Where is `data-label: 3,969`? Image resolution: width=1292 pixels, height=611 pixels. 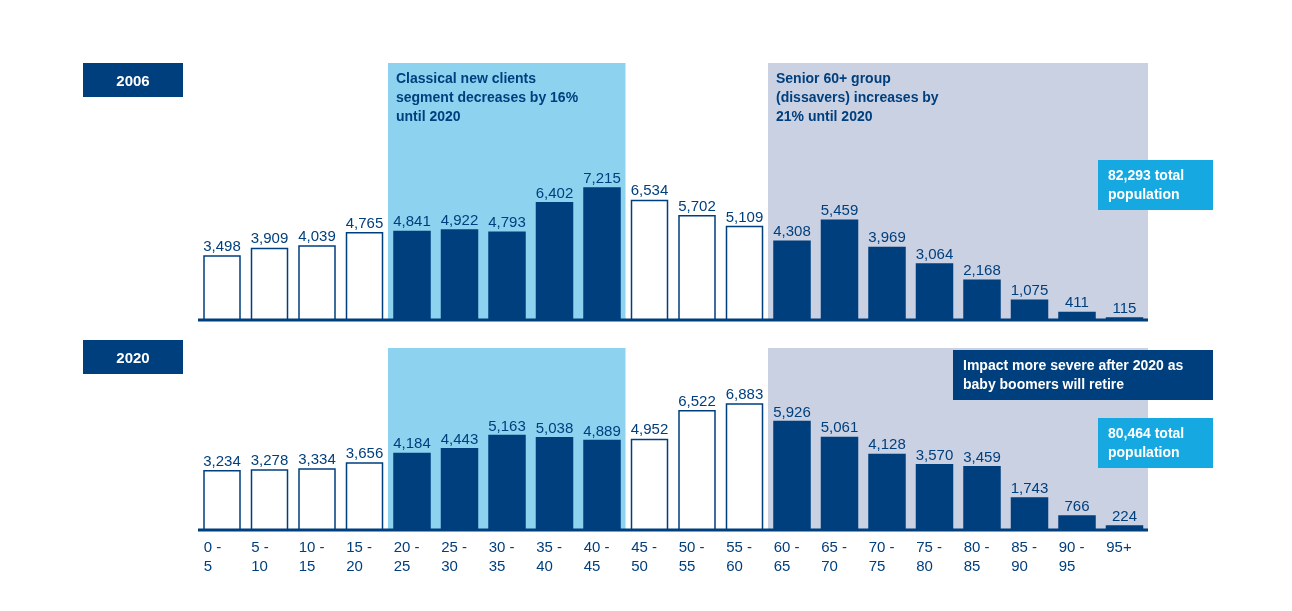 data-label: 3,969 is located at coordinates (887, 237).